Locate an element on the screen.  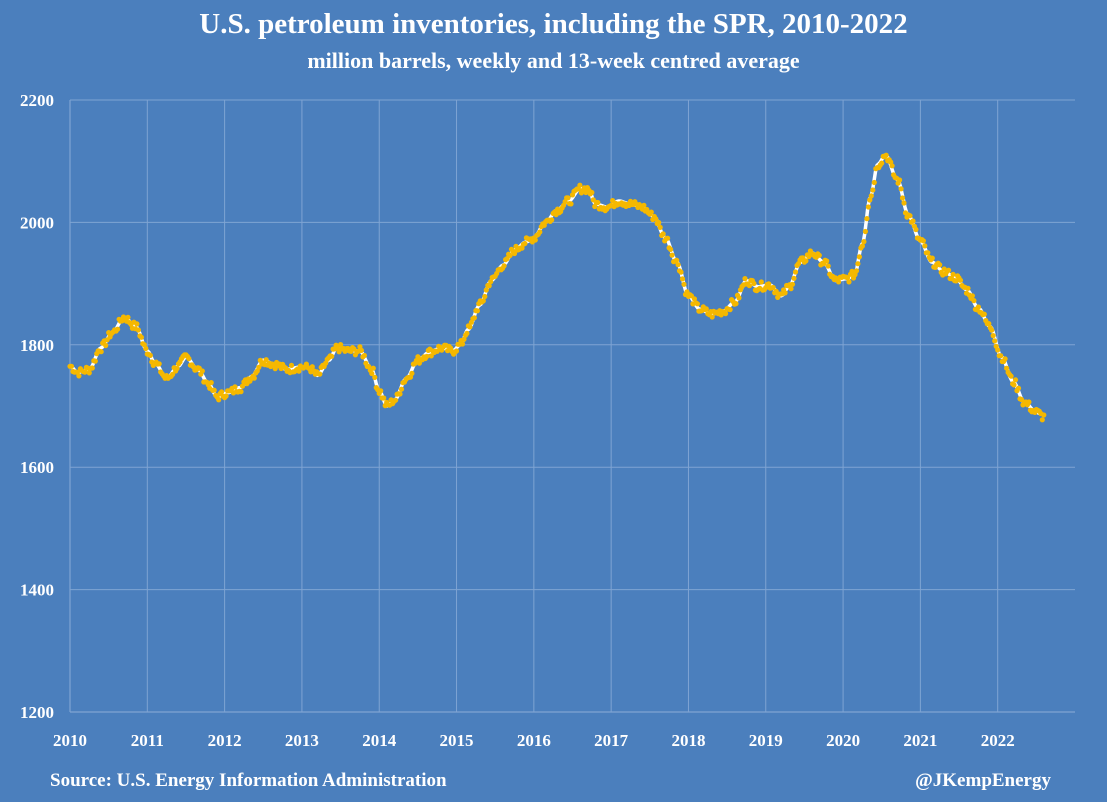
y-axis: 1200 1400 1600 1800 2000 2200 is located at coordinates (37, 406).